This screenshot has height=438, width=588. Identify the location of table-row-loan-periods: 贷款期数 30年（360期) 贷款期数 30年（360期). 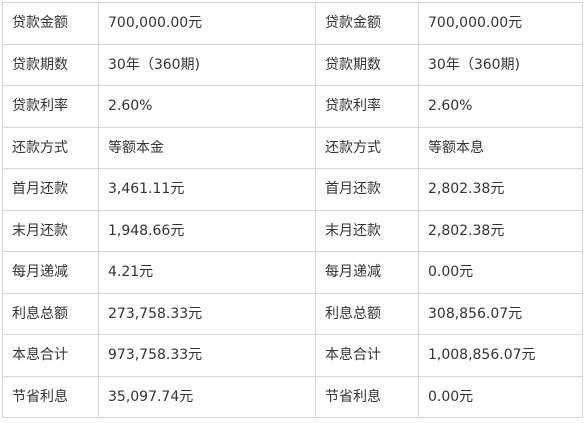
(292, 64).